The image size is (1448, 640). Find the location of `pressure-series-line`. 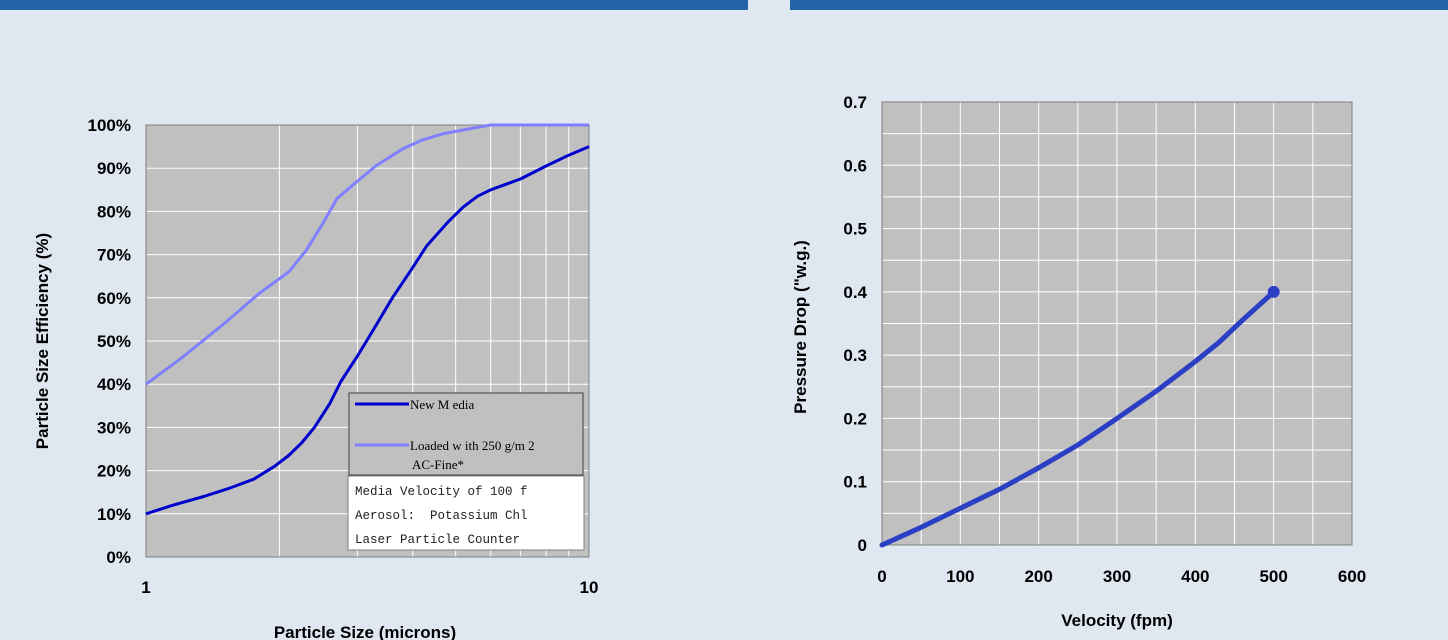

pressure-series-line is located at coordinates (1078, 418).